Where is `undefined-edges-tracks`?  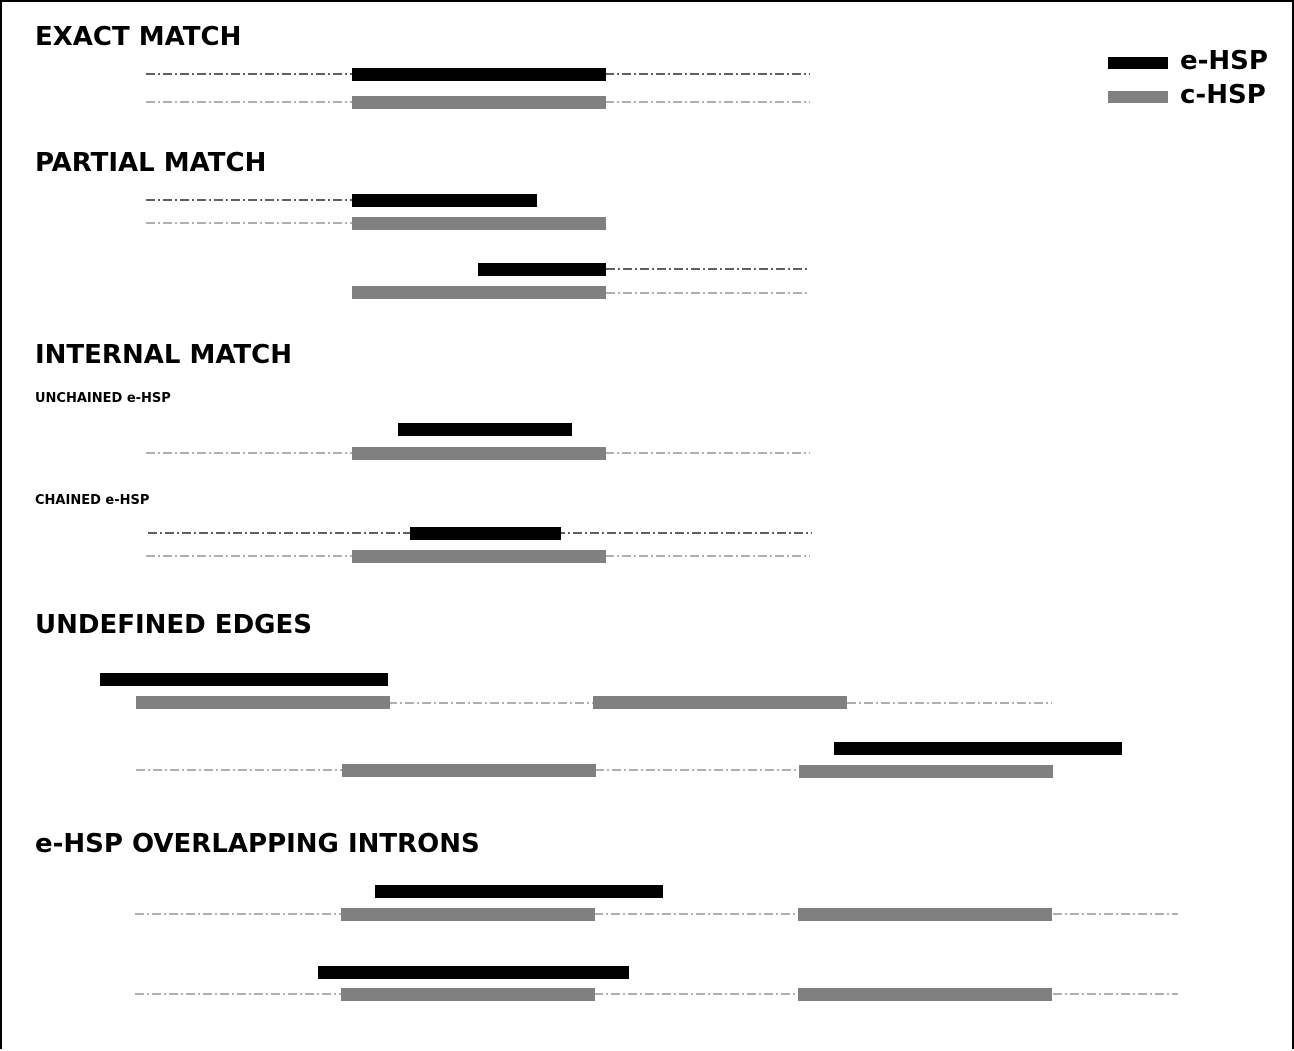
undefined-edges-tracks is located at coordinates (611, 725).